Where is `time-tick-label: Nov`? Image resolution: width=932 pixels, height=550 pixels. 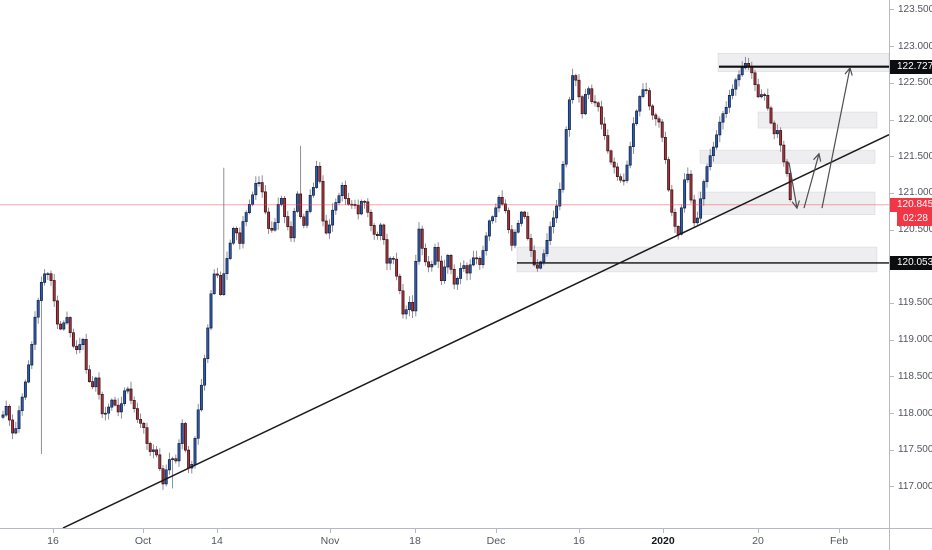 time-tick-label: Nov is located at coordinates (330, 541).